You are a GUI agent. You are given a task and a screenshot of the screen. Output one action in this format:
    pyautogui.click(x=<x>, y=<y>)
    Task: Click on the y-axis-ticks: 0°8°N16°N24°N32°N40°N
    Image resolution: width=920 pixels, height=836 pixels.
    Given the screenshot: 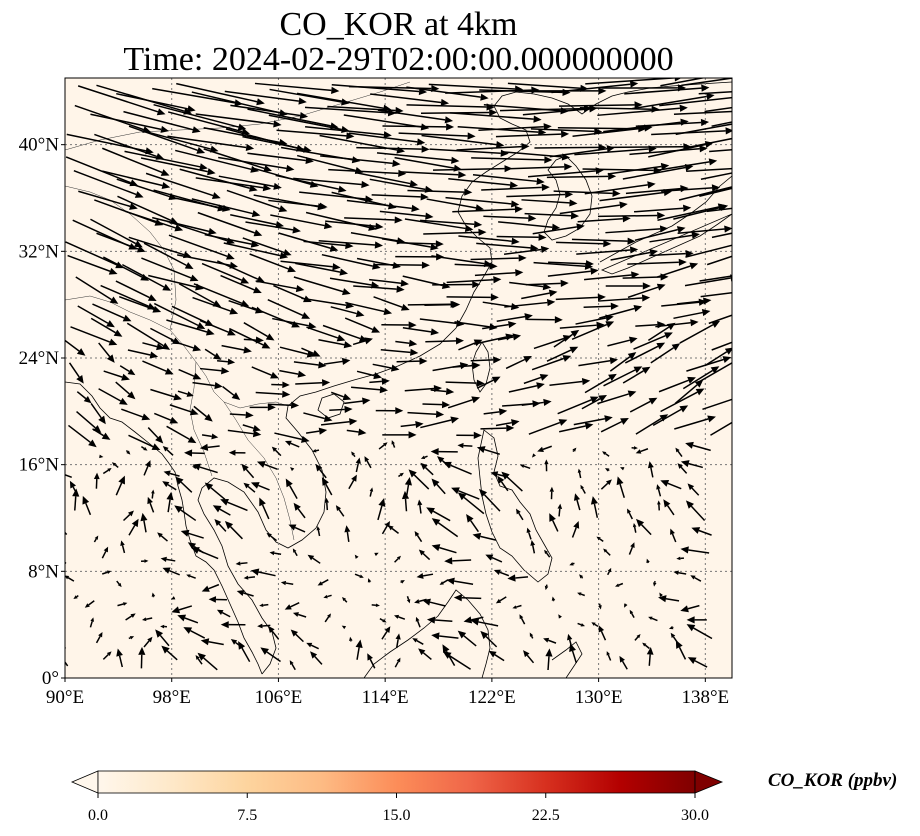 What is the action you would take?
    pyautogui.click(x=42, y=412)
    